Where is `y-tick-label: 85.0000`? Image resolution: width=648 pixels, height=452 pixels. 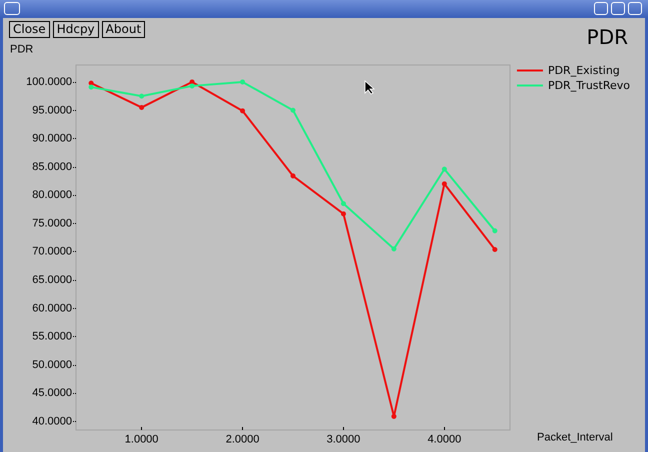 y-tick-label: 85.0000 is located at coordinates (52, 166).